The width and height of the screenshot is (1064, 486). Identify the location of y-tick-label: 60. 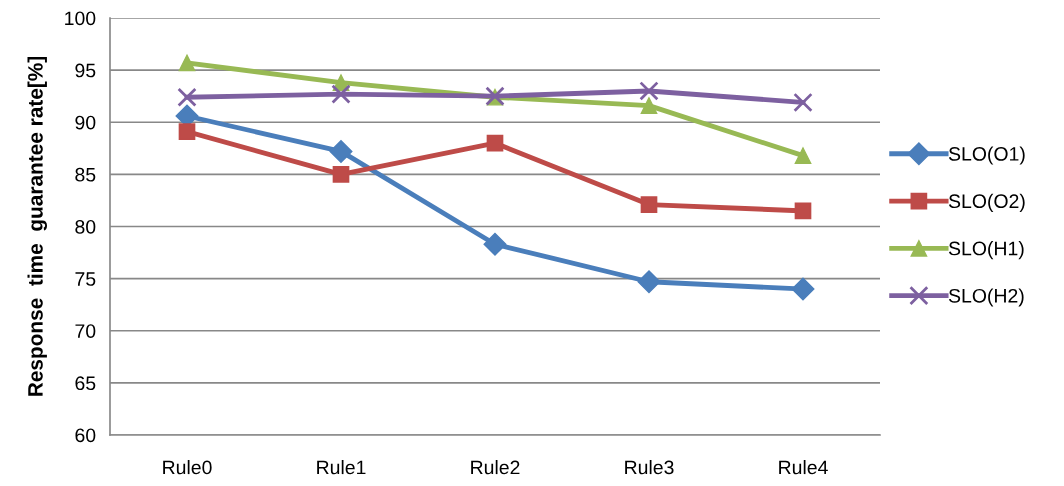
(85, 435).